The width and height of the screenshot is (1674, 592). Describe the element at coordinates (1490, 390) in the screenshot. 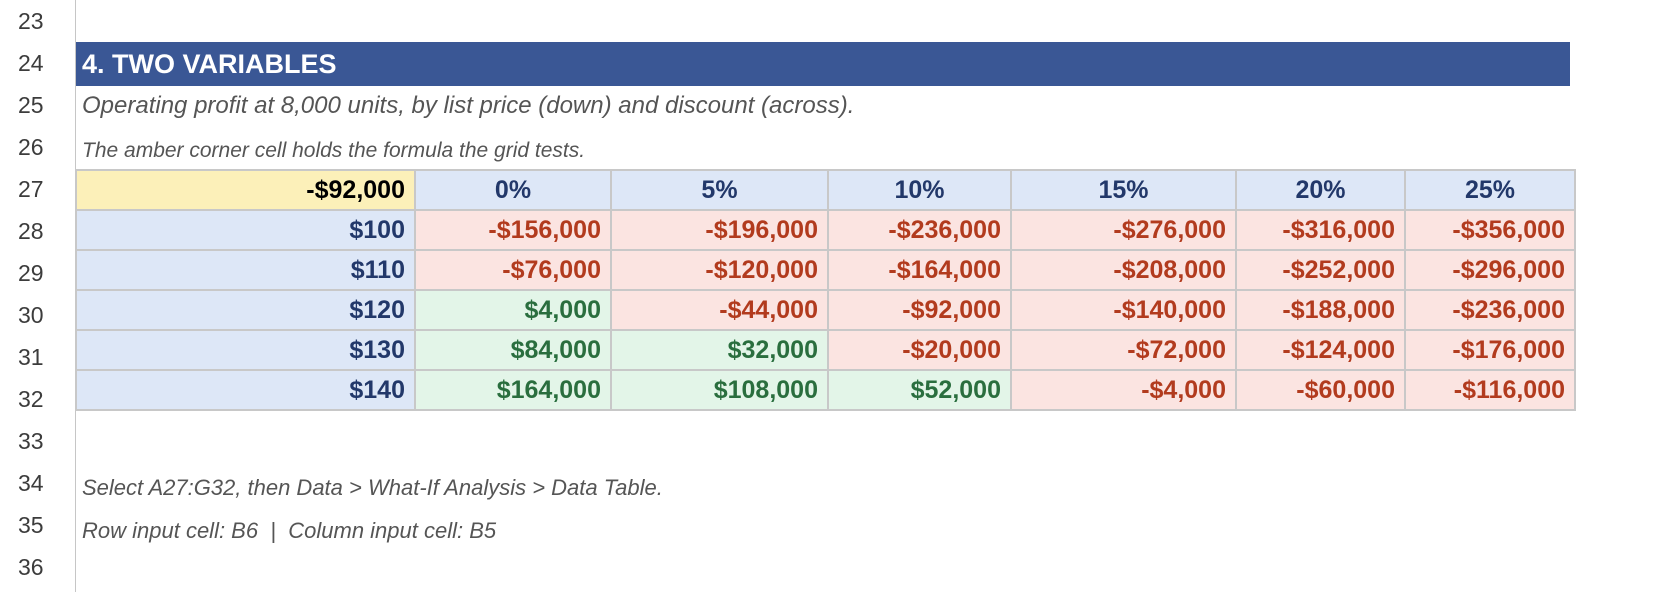

I see `profit-cell: -$116,000` at that location.